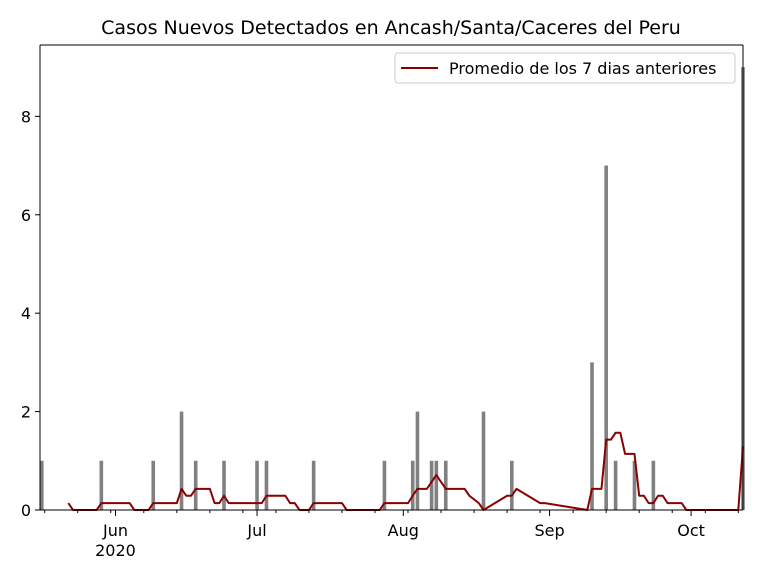  I want to click on y-tick-label: 6, so click(26, 215).